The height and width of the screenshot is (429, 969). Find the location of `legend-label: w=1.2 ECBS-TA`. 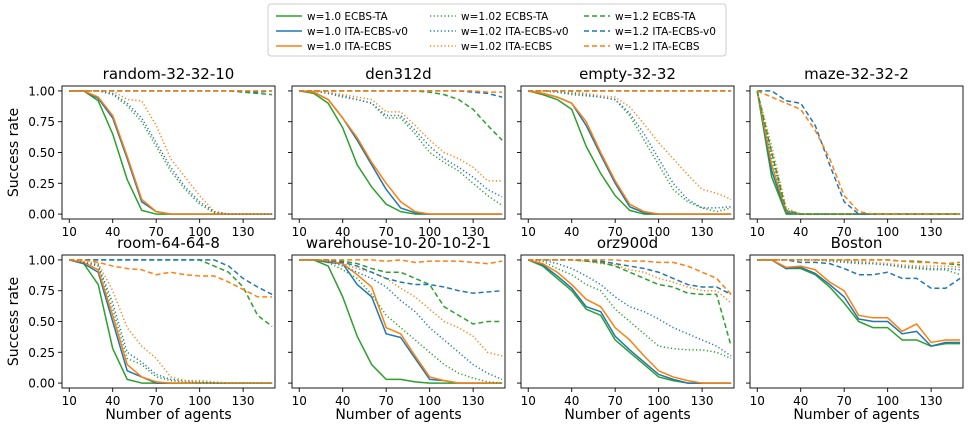

legend-label: w=1.2 ECBS-TA is located at coordinates (655, 17).